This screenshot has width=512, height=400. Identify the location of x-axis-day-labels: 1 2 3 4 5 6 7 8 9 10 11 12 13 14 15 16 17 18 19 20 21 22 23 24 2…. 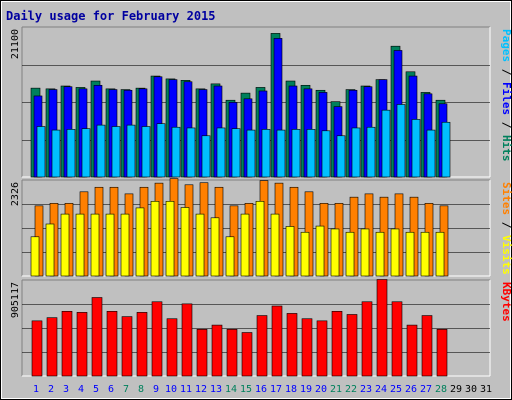
(262, 389).